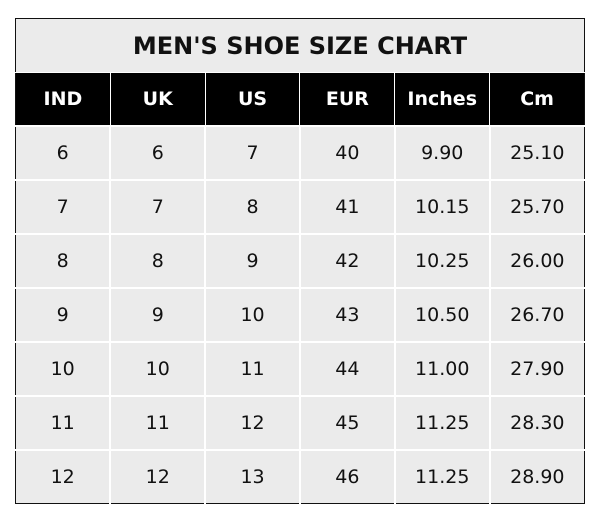 The image size is (605, 521). Describe the element at coordinates (441, 260) in the screenshot. I see `table-cell: 10.25` at that location.